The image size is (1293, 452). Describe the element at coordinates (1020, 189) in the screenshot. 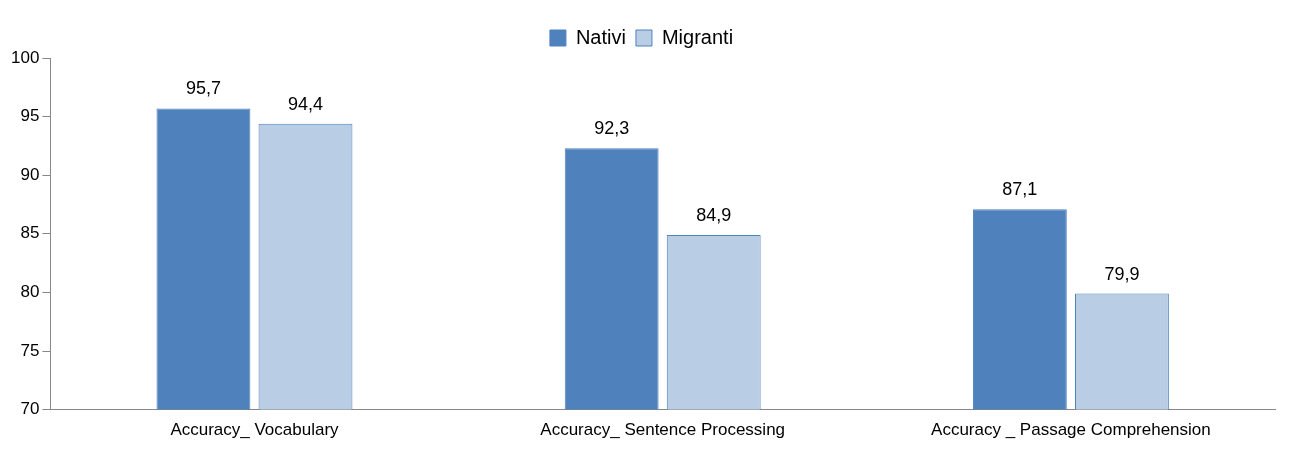

I see `data-label: 87,1` at that location.